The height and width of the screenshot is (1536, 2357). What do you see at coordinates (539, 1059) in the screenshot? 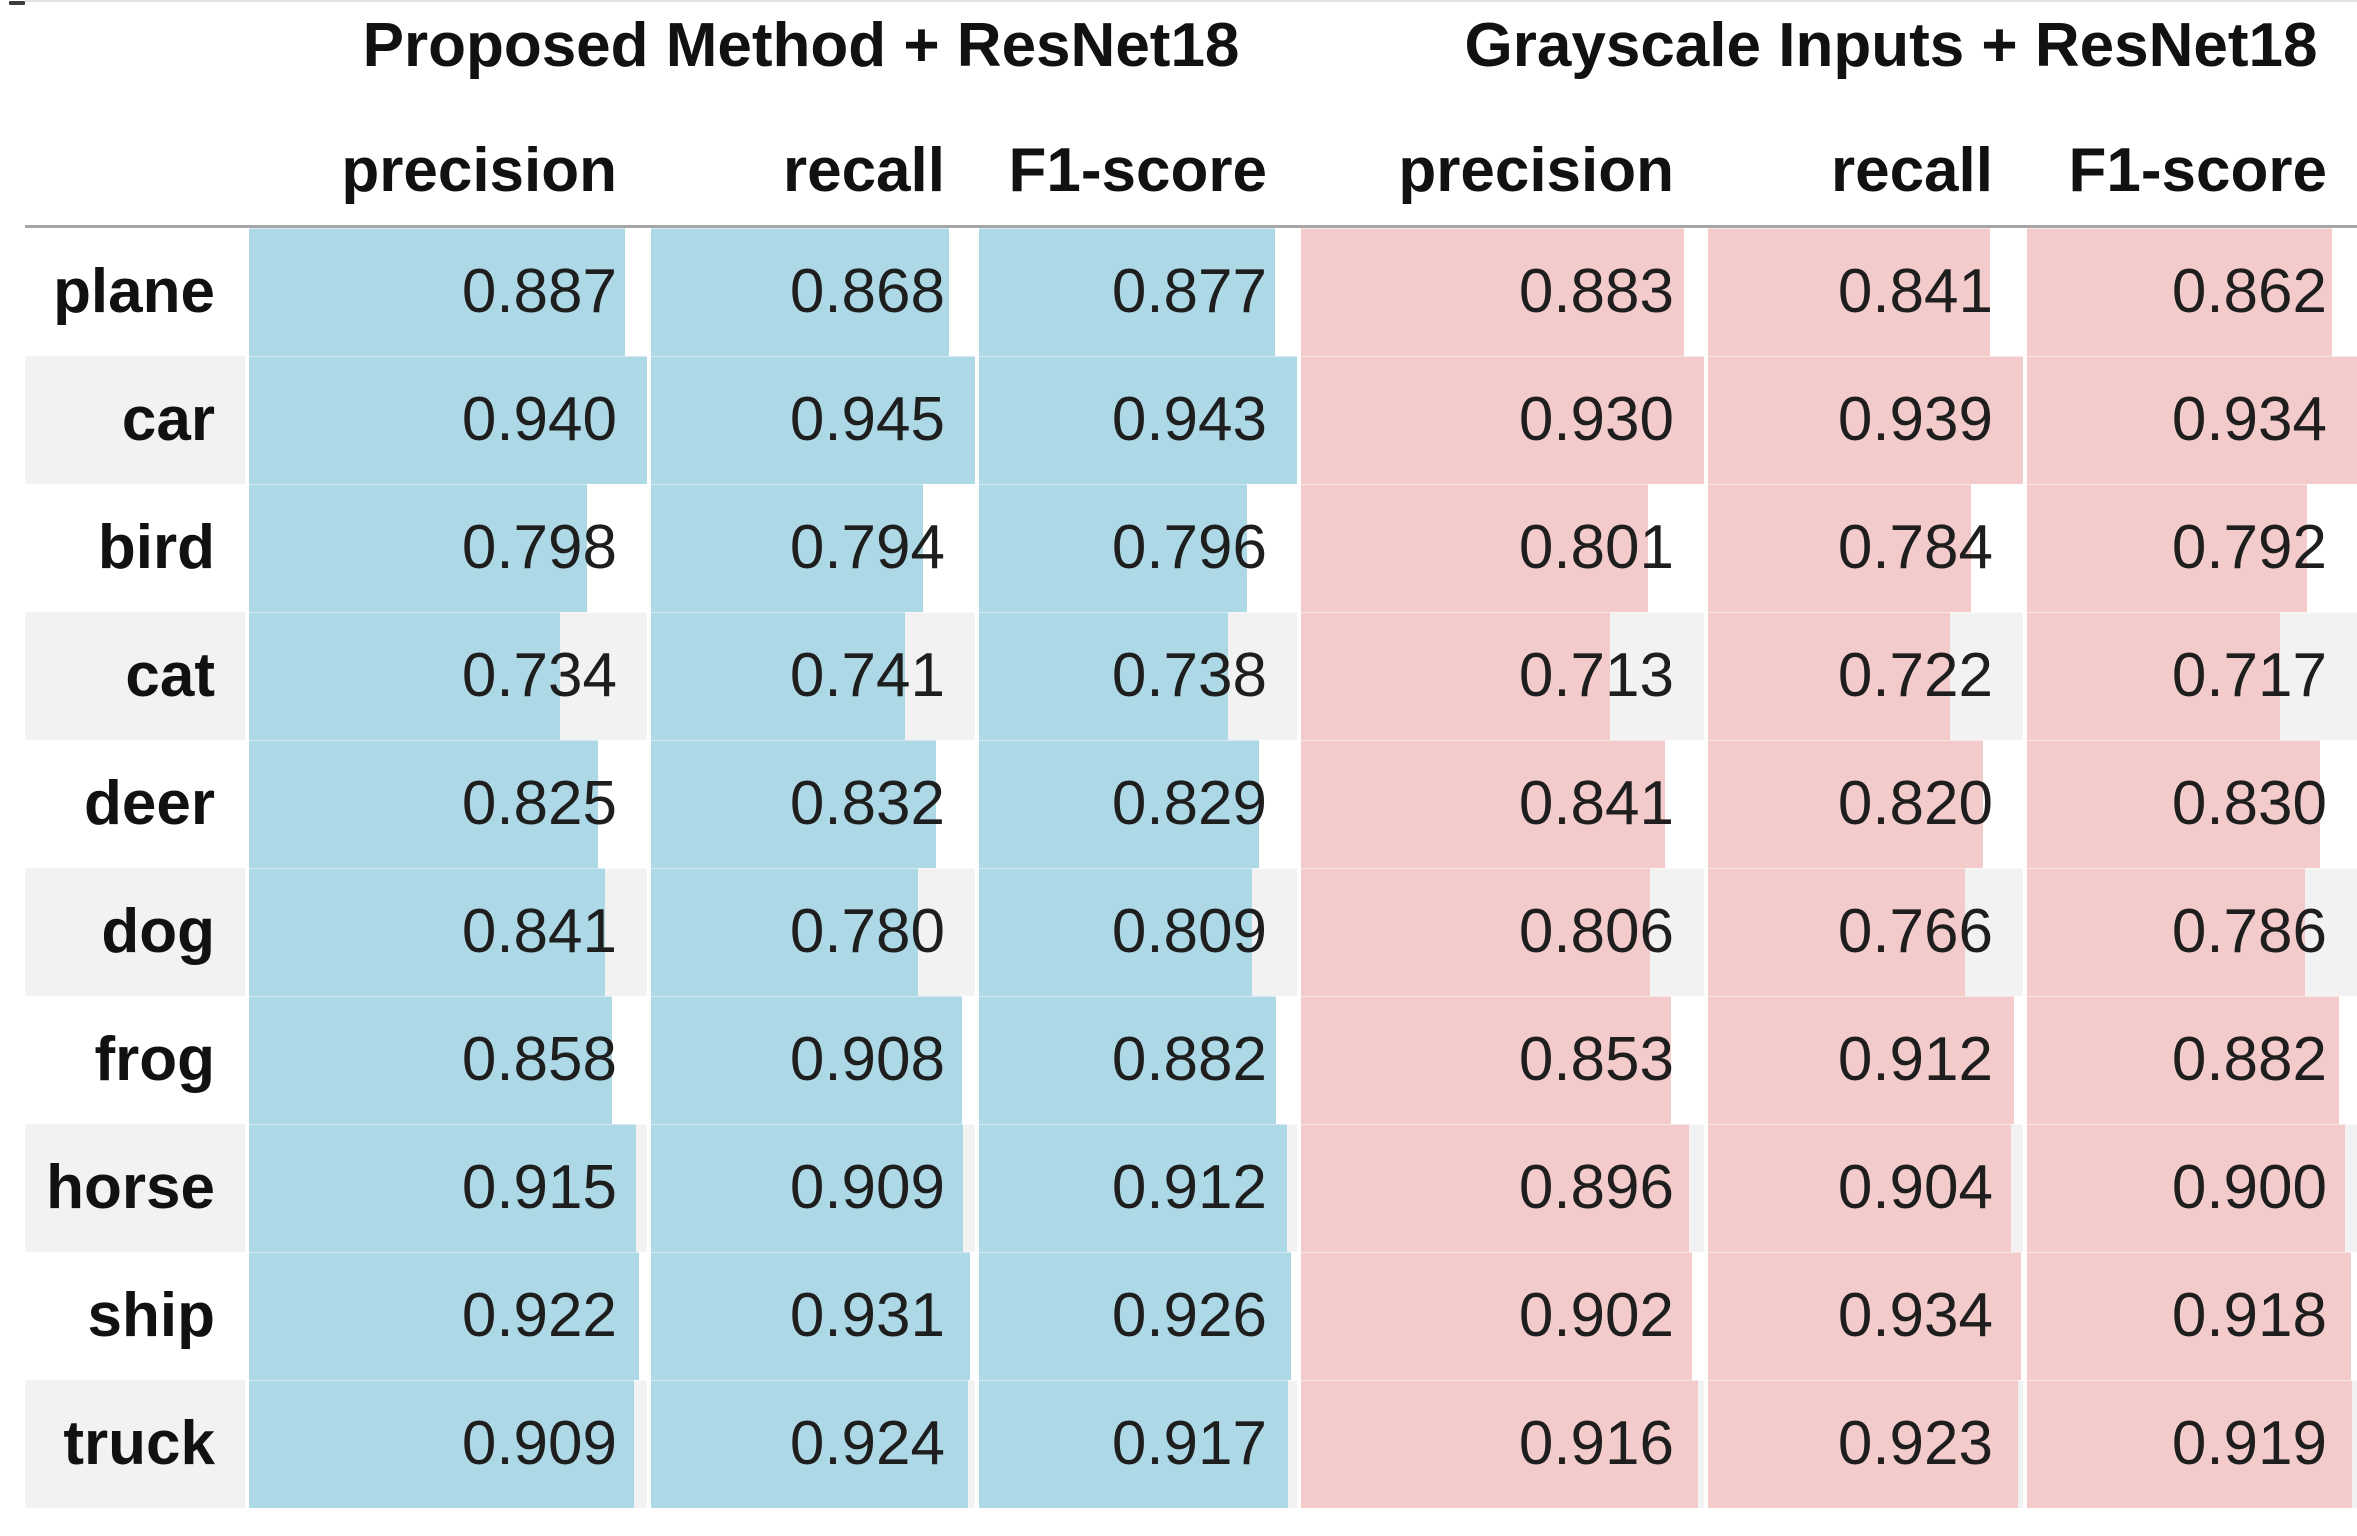
I see `metric-value: 0.858` at bounding box center [539, 1059].